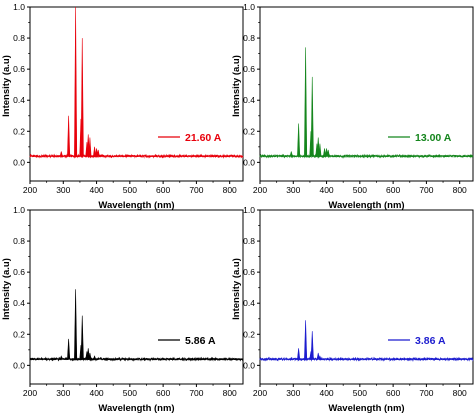 The height and width of the screenshot is (416, 474). Describe the element at coordinates (203, 138) in the screenshot. I see `legend-label: 21.60 A` at that location.